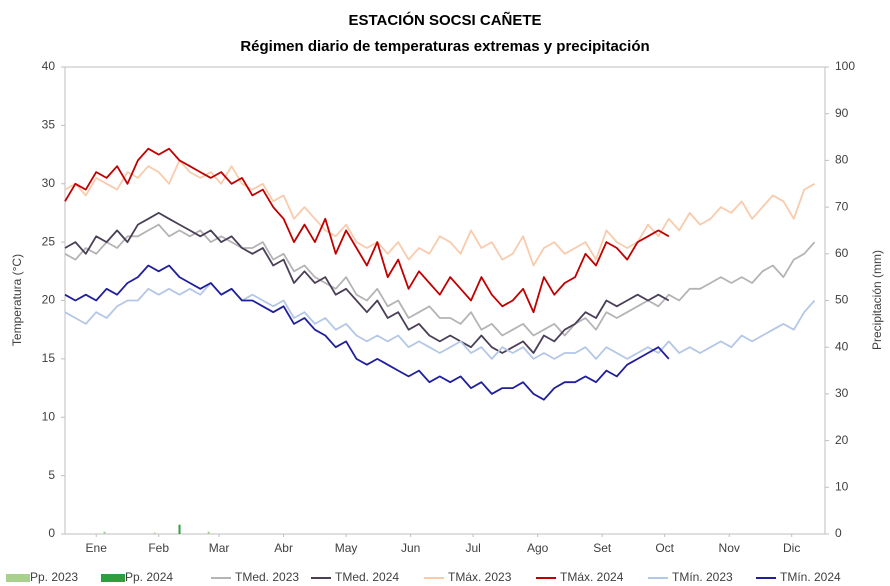 The width and height of the screenshot is (890, 586). Describe the element at coordinates (219, 548) in the screenshot. I see `x-tick-label: Mar` at that location.